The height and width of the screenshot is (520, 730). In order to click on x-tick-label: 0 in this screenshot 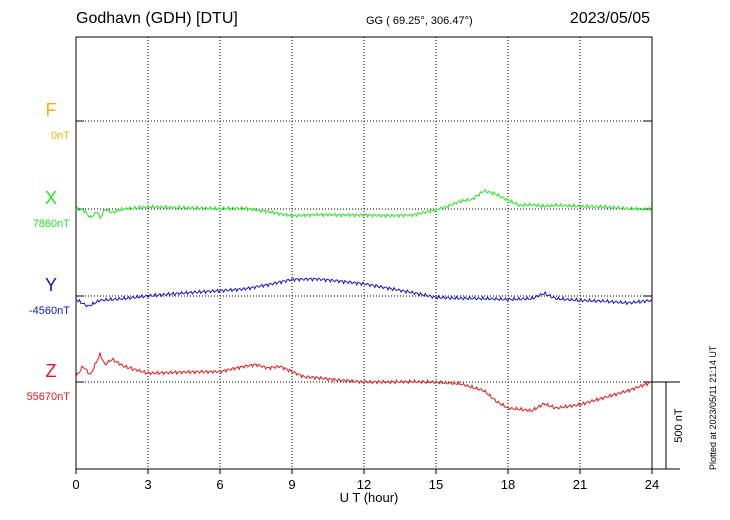, I will do `click(75, 484)`.